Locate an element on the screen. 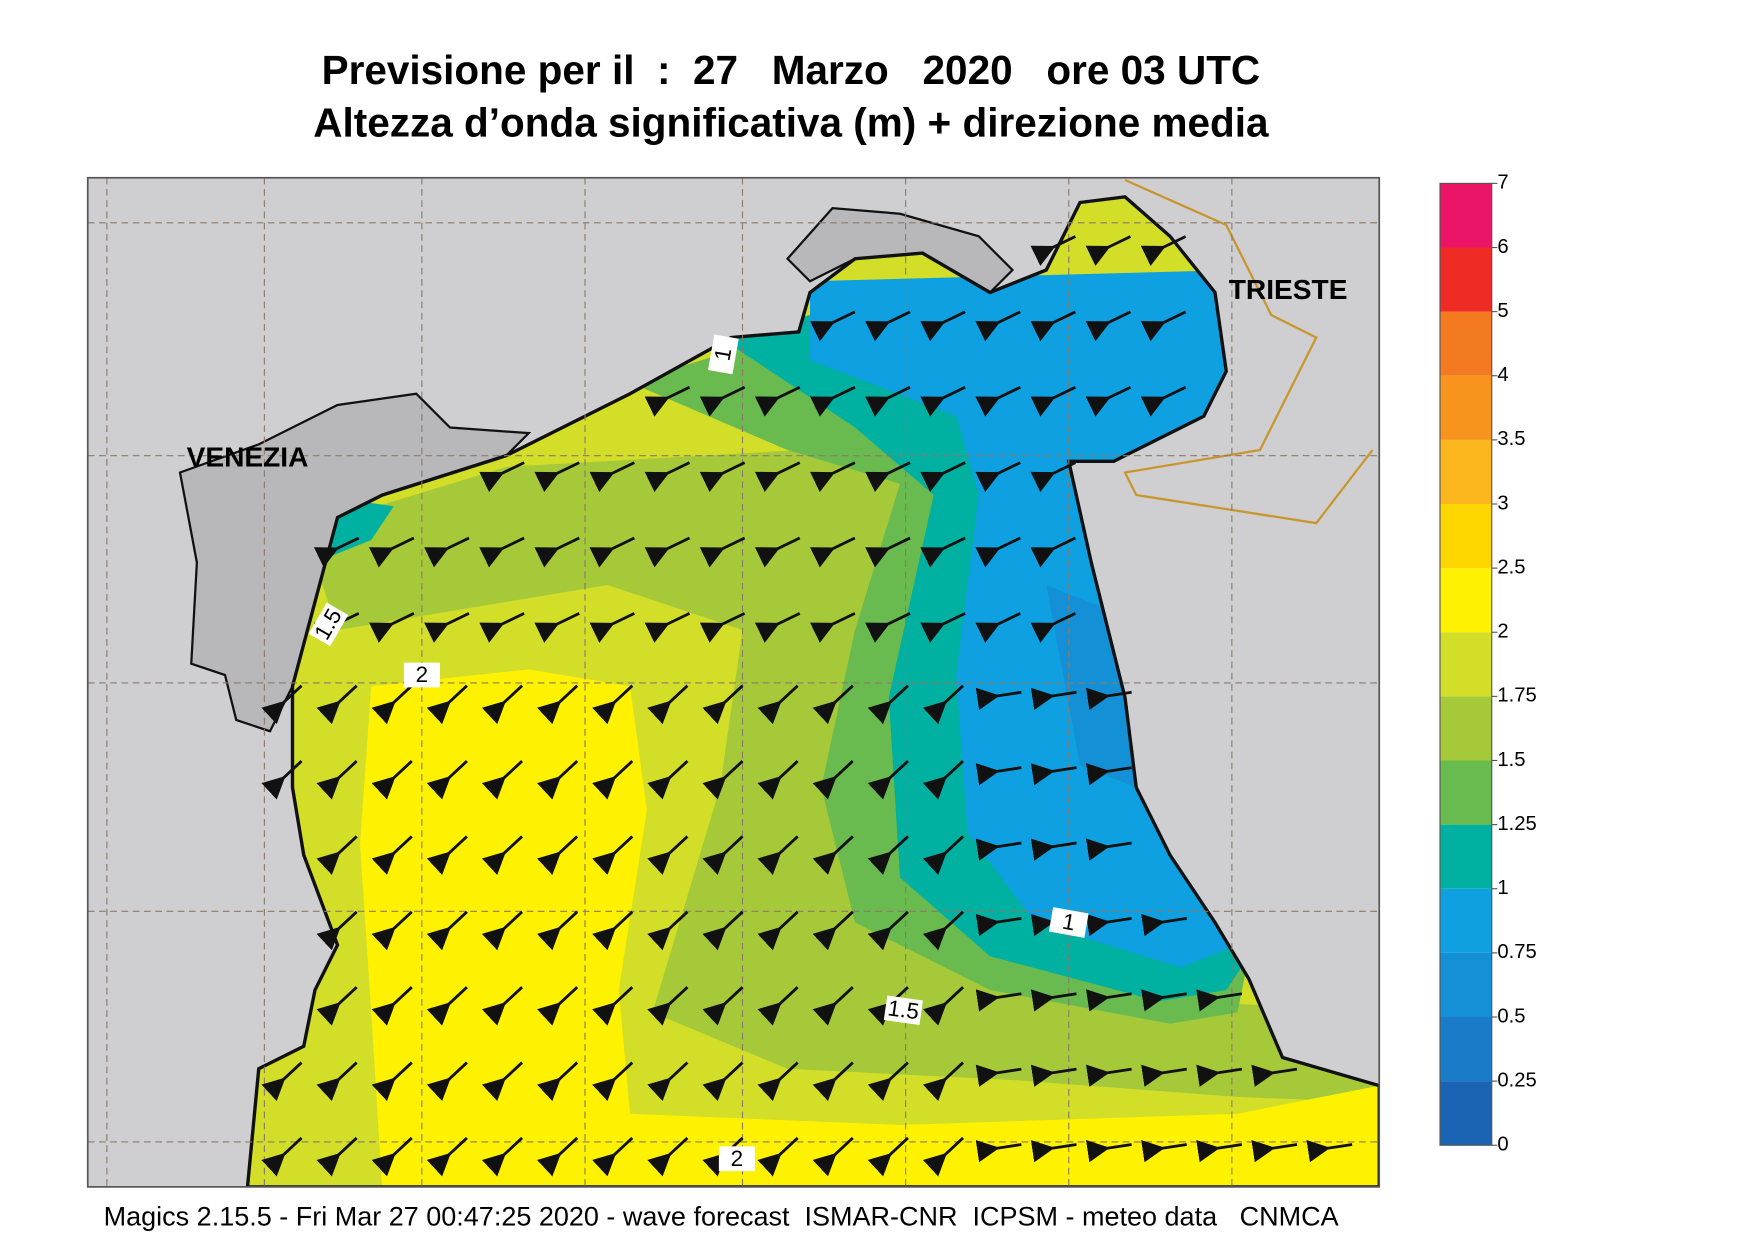  contour-label: 1 is located at coordinates (1068, 922).